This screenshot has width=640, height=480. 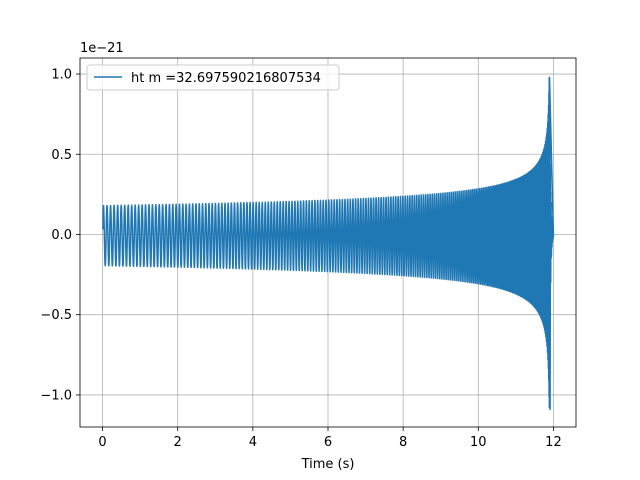 I want to click on y-tick-label: −1.0, so click(x=56, y=395).